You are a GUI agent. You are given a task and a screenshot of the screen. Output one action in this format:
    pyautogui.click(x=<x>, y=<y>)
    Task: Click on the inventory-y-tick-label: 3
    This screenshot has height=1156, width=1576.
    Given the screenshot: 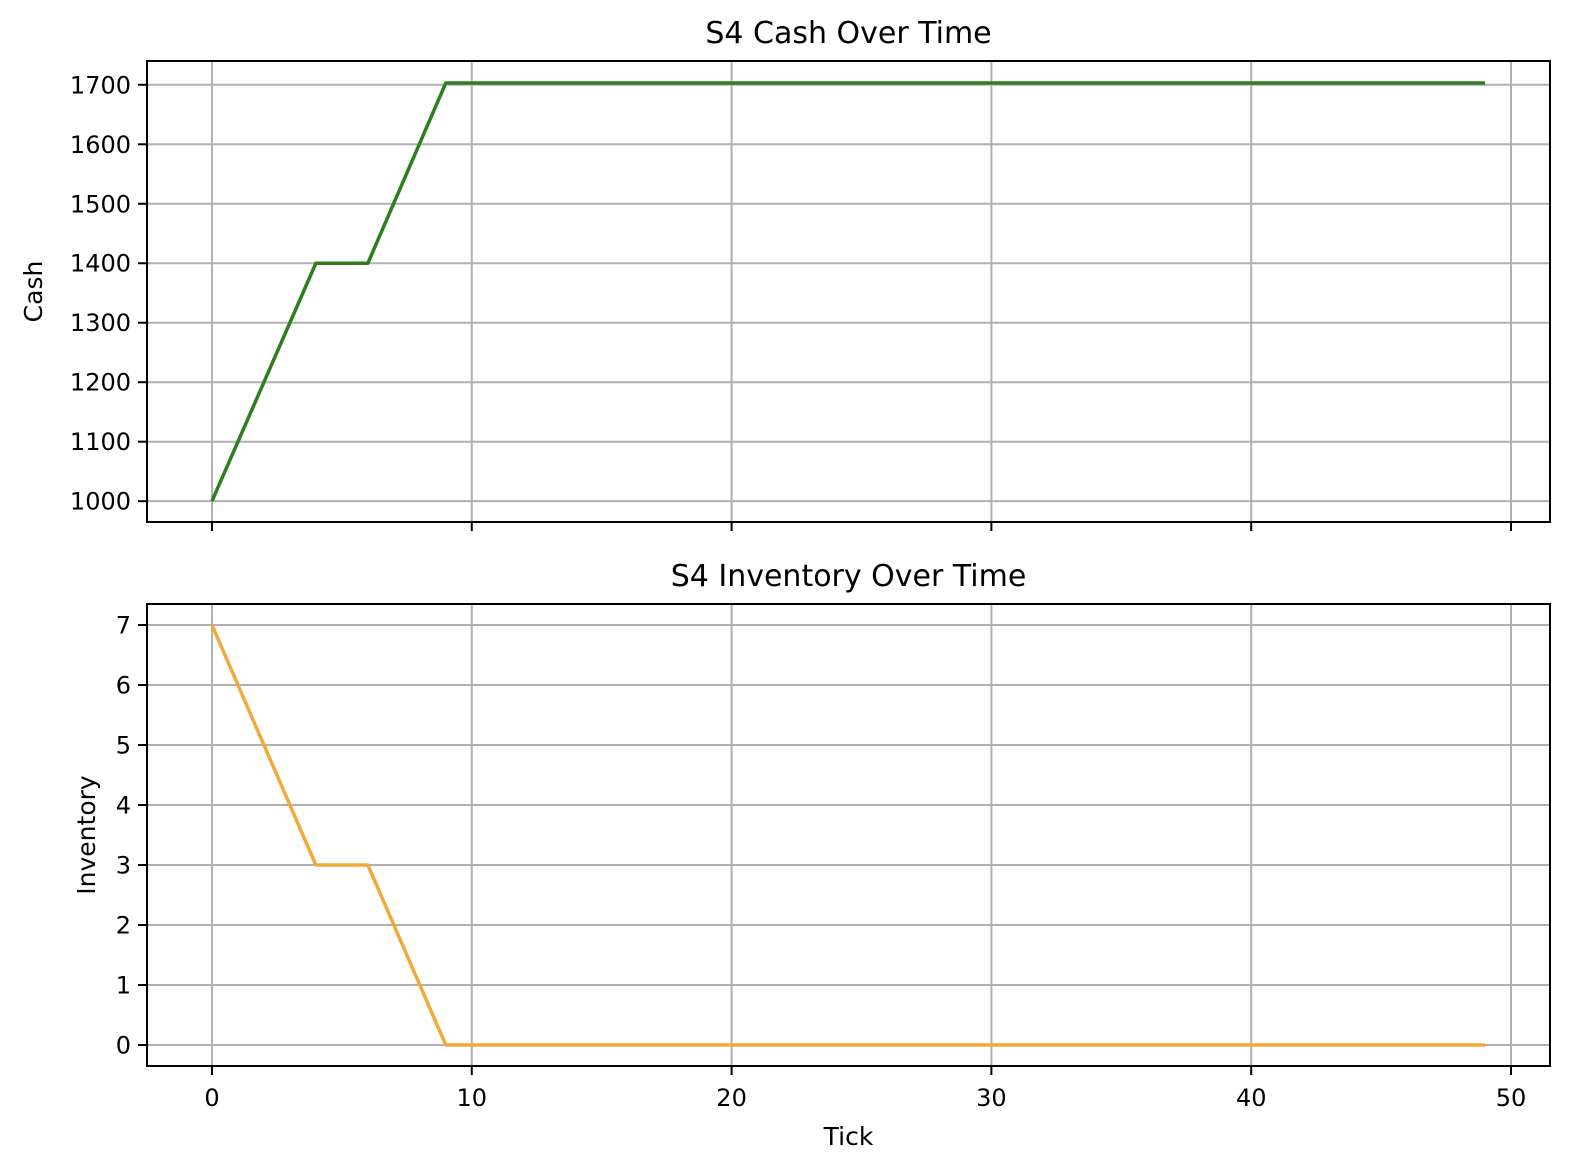 What is the action you would take?
    pyautogui.click(x=123, y=866)
    